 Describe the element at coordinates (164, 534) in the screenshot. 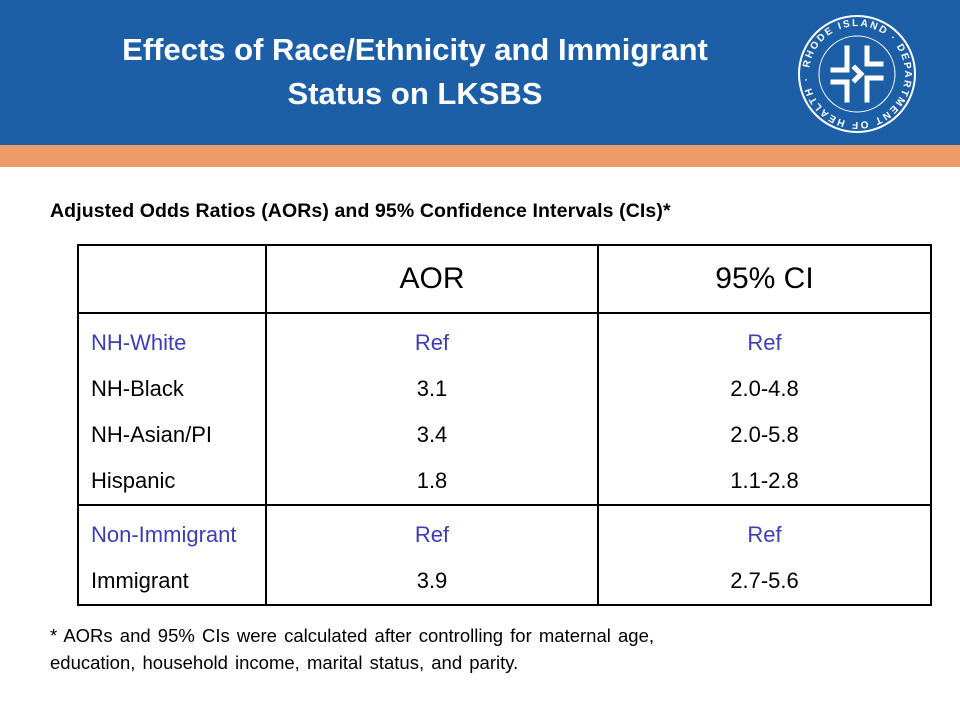

I see `row-label: Non-Immigrant` at that location.